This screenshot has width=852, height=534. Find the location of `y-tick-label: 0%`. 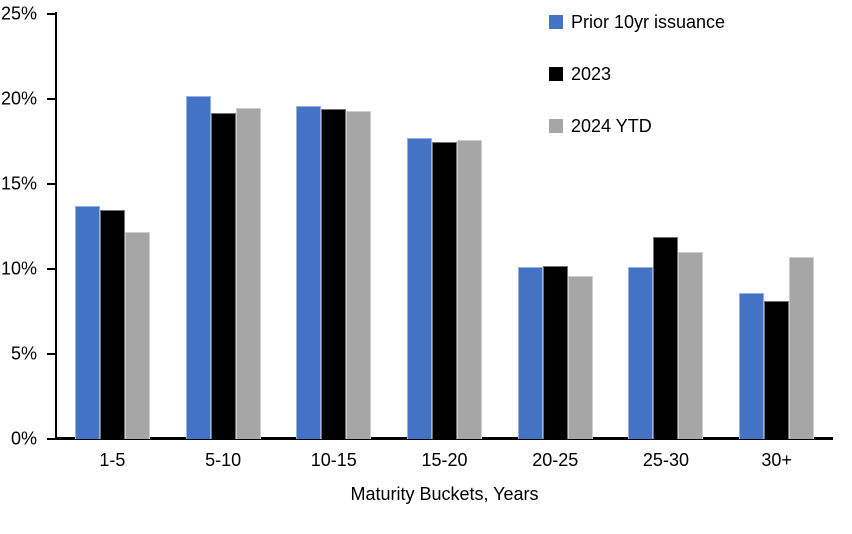

y-tick-label: 0% is located at coordinates (23, 439).